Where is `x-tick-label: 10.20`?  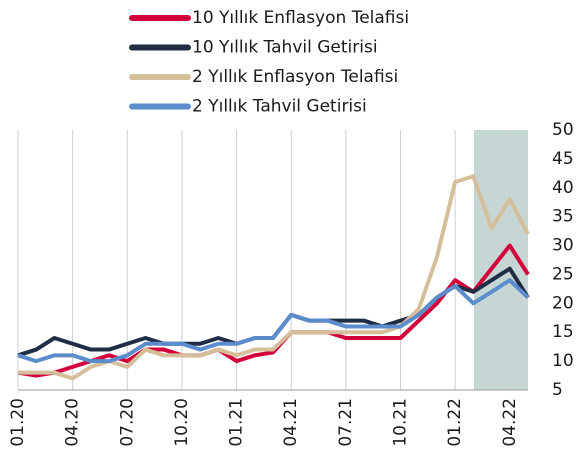
x-tick-label: 10.20 is located at coordinates (182, 422).